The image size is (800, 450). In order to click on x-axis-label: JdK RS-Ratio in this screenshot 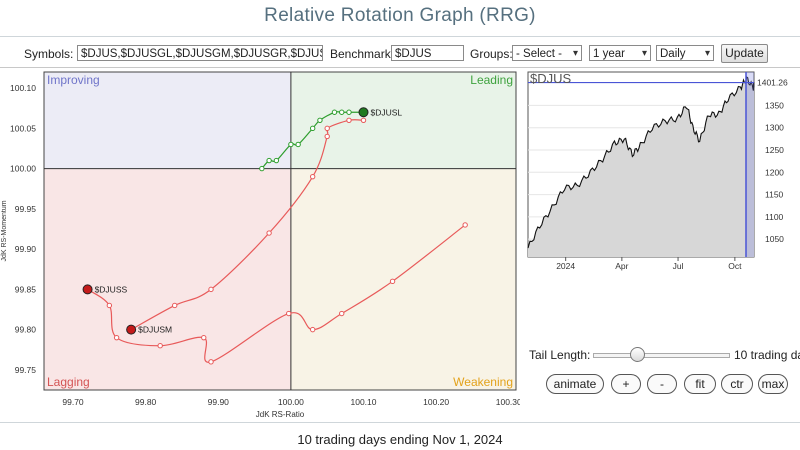, I will do `click(280, 414)`.